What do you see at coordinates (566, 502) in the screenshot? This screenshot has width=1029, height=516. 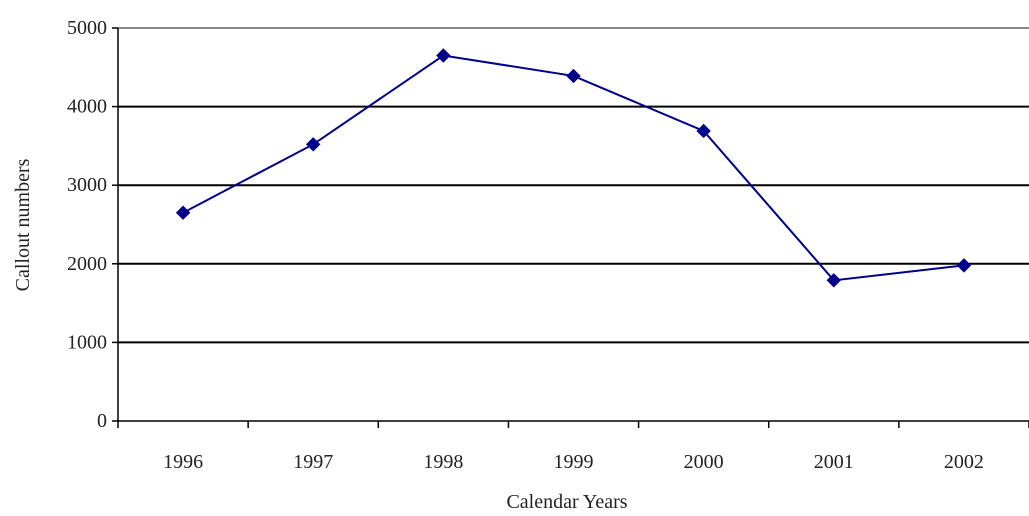 I see `x-axis-title: Calendar Years` at bounding box center [566, 502].